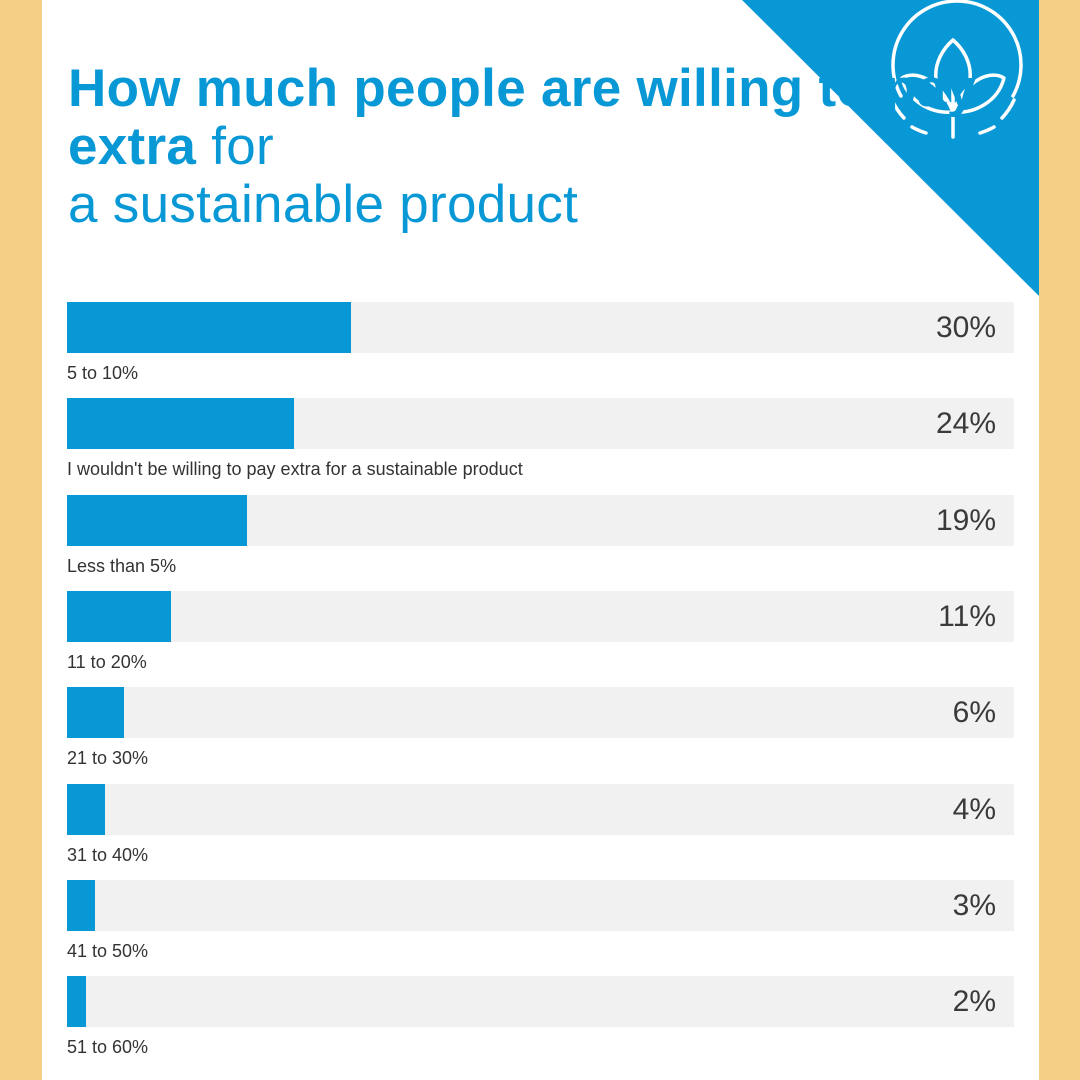  What do you see at coordinates (323, 204) in the screenshot?
I see `chart-title-light-2: a sustainable product` at bounding box center [323, 204].